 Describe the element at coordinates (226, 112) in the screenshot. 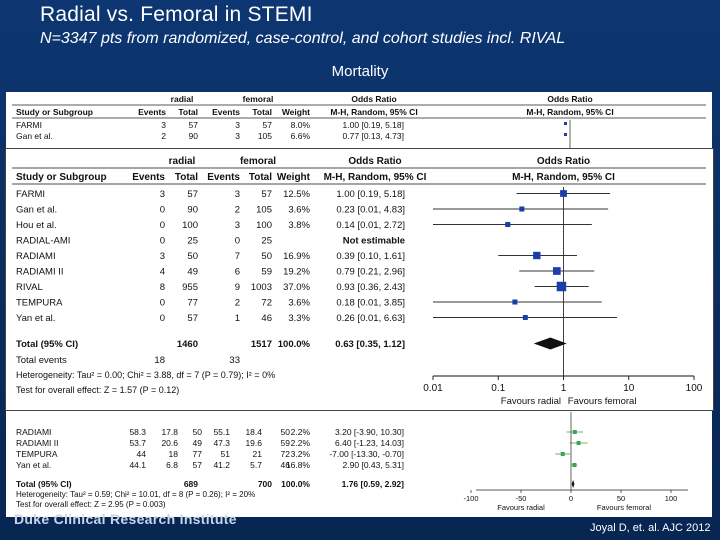

I see `bg-col-femoral-events: Events` at that location.